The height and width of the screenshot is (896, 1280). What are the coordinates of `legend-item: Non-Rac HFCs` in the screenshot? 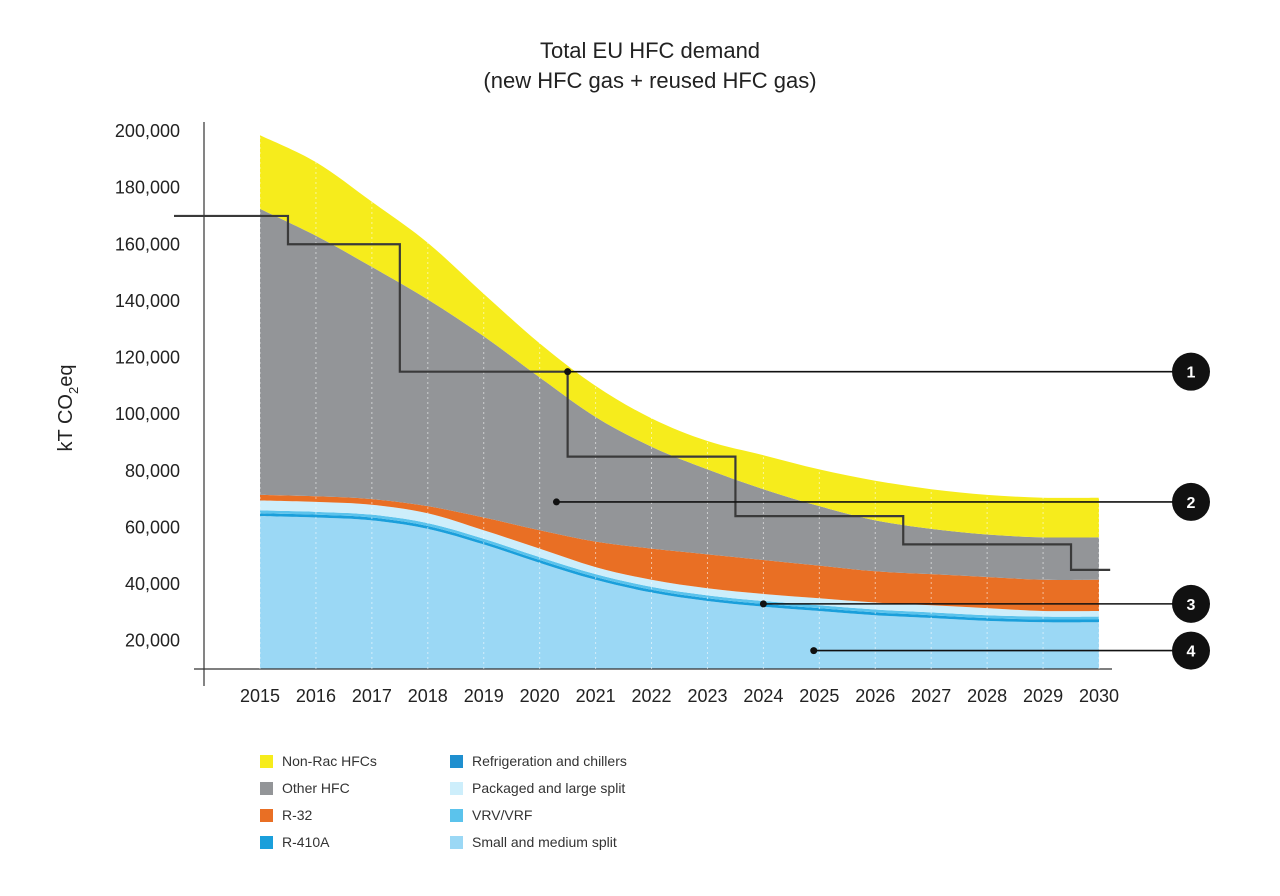 It's located at (355, 761).